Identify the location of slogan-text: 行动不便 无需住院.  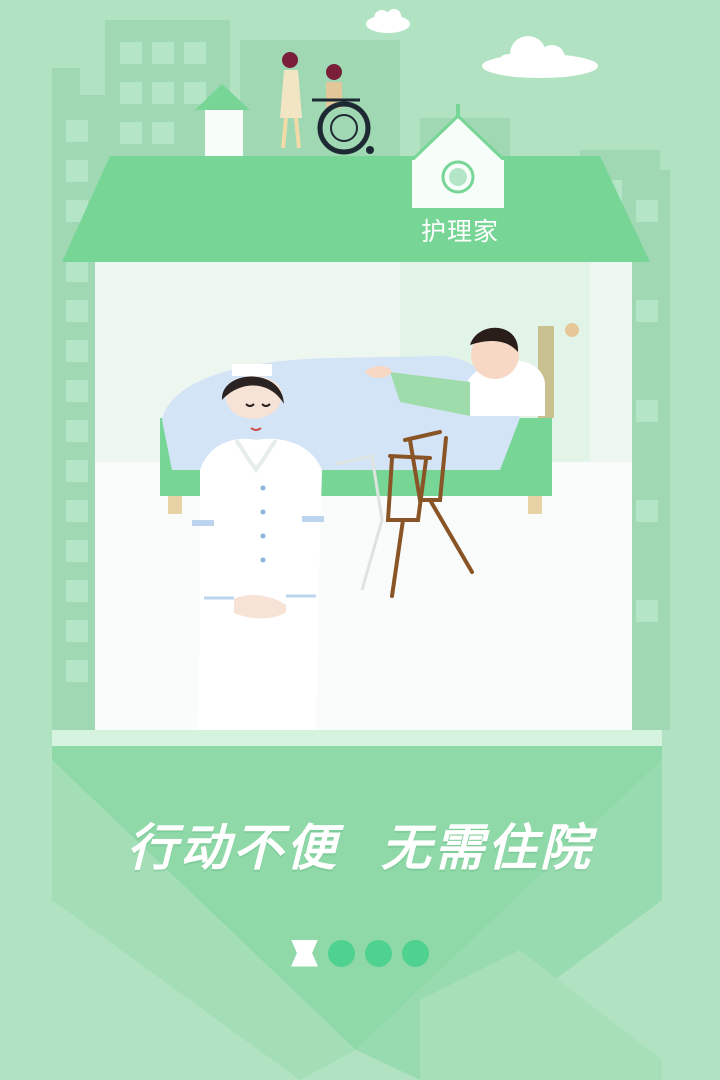
(360, 844).